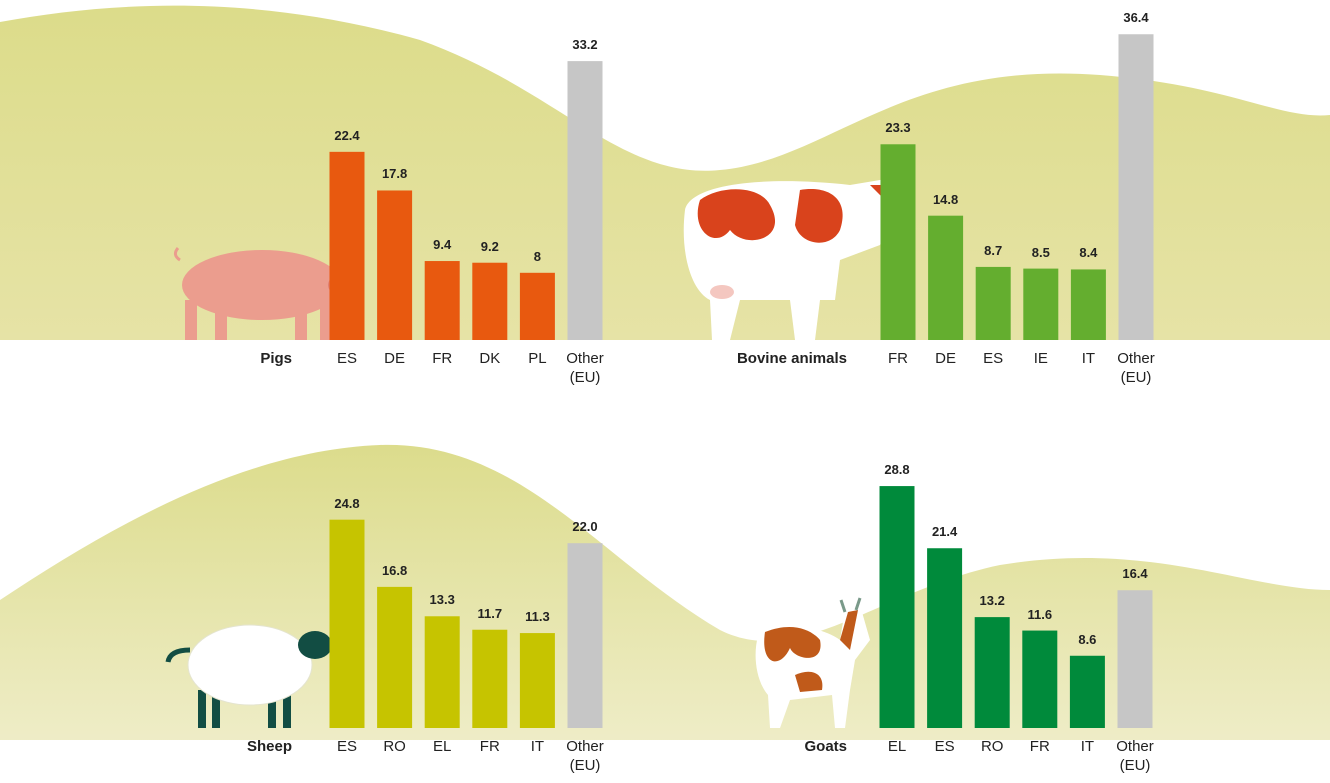 This screenshot has width=1330, height=783. What do you see at coordinates (944, 532) in the screenshot?
I see `data-label: 21.4` at bounding box center [944, 532].